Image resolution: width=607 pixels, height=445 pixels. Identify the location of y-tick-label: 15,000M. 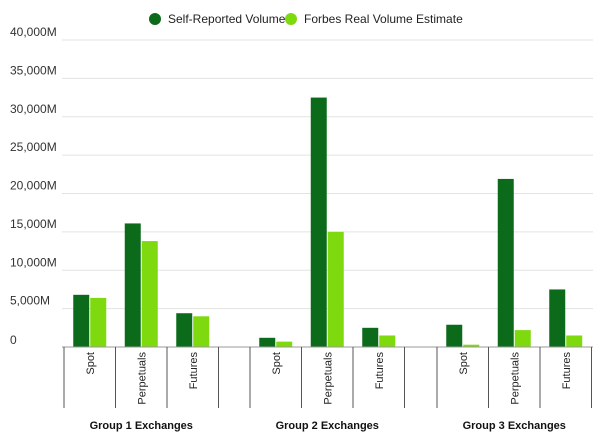
(33, 224).